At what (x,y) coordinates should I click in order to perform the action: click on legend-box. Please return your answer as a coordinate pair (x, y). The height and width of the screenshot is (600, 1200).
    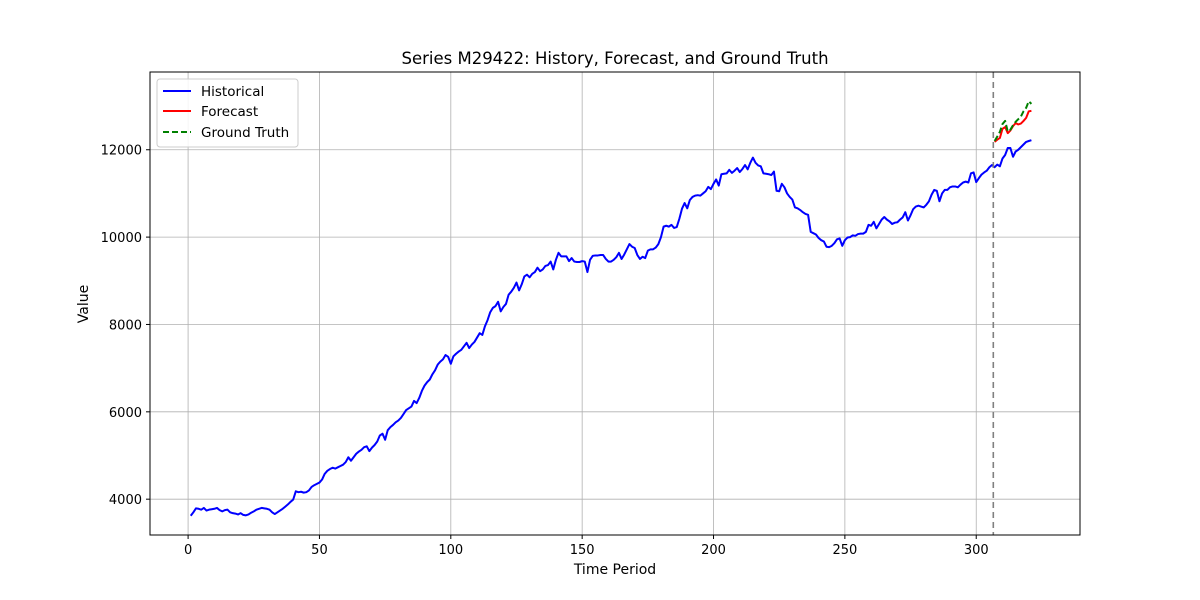
    Looking at the image, I should click on (227, 113).